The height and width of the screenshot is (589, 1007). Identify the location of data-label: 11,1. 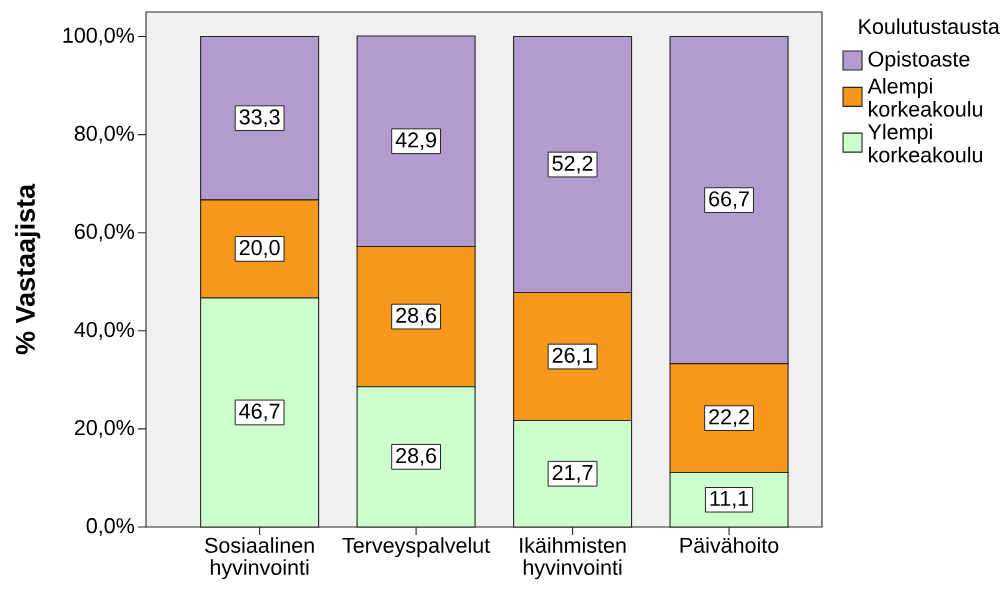
(729, 499).